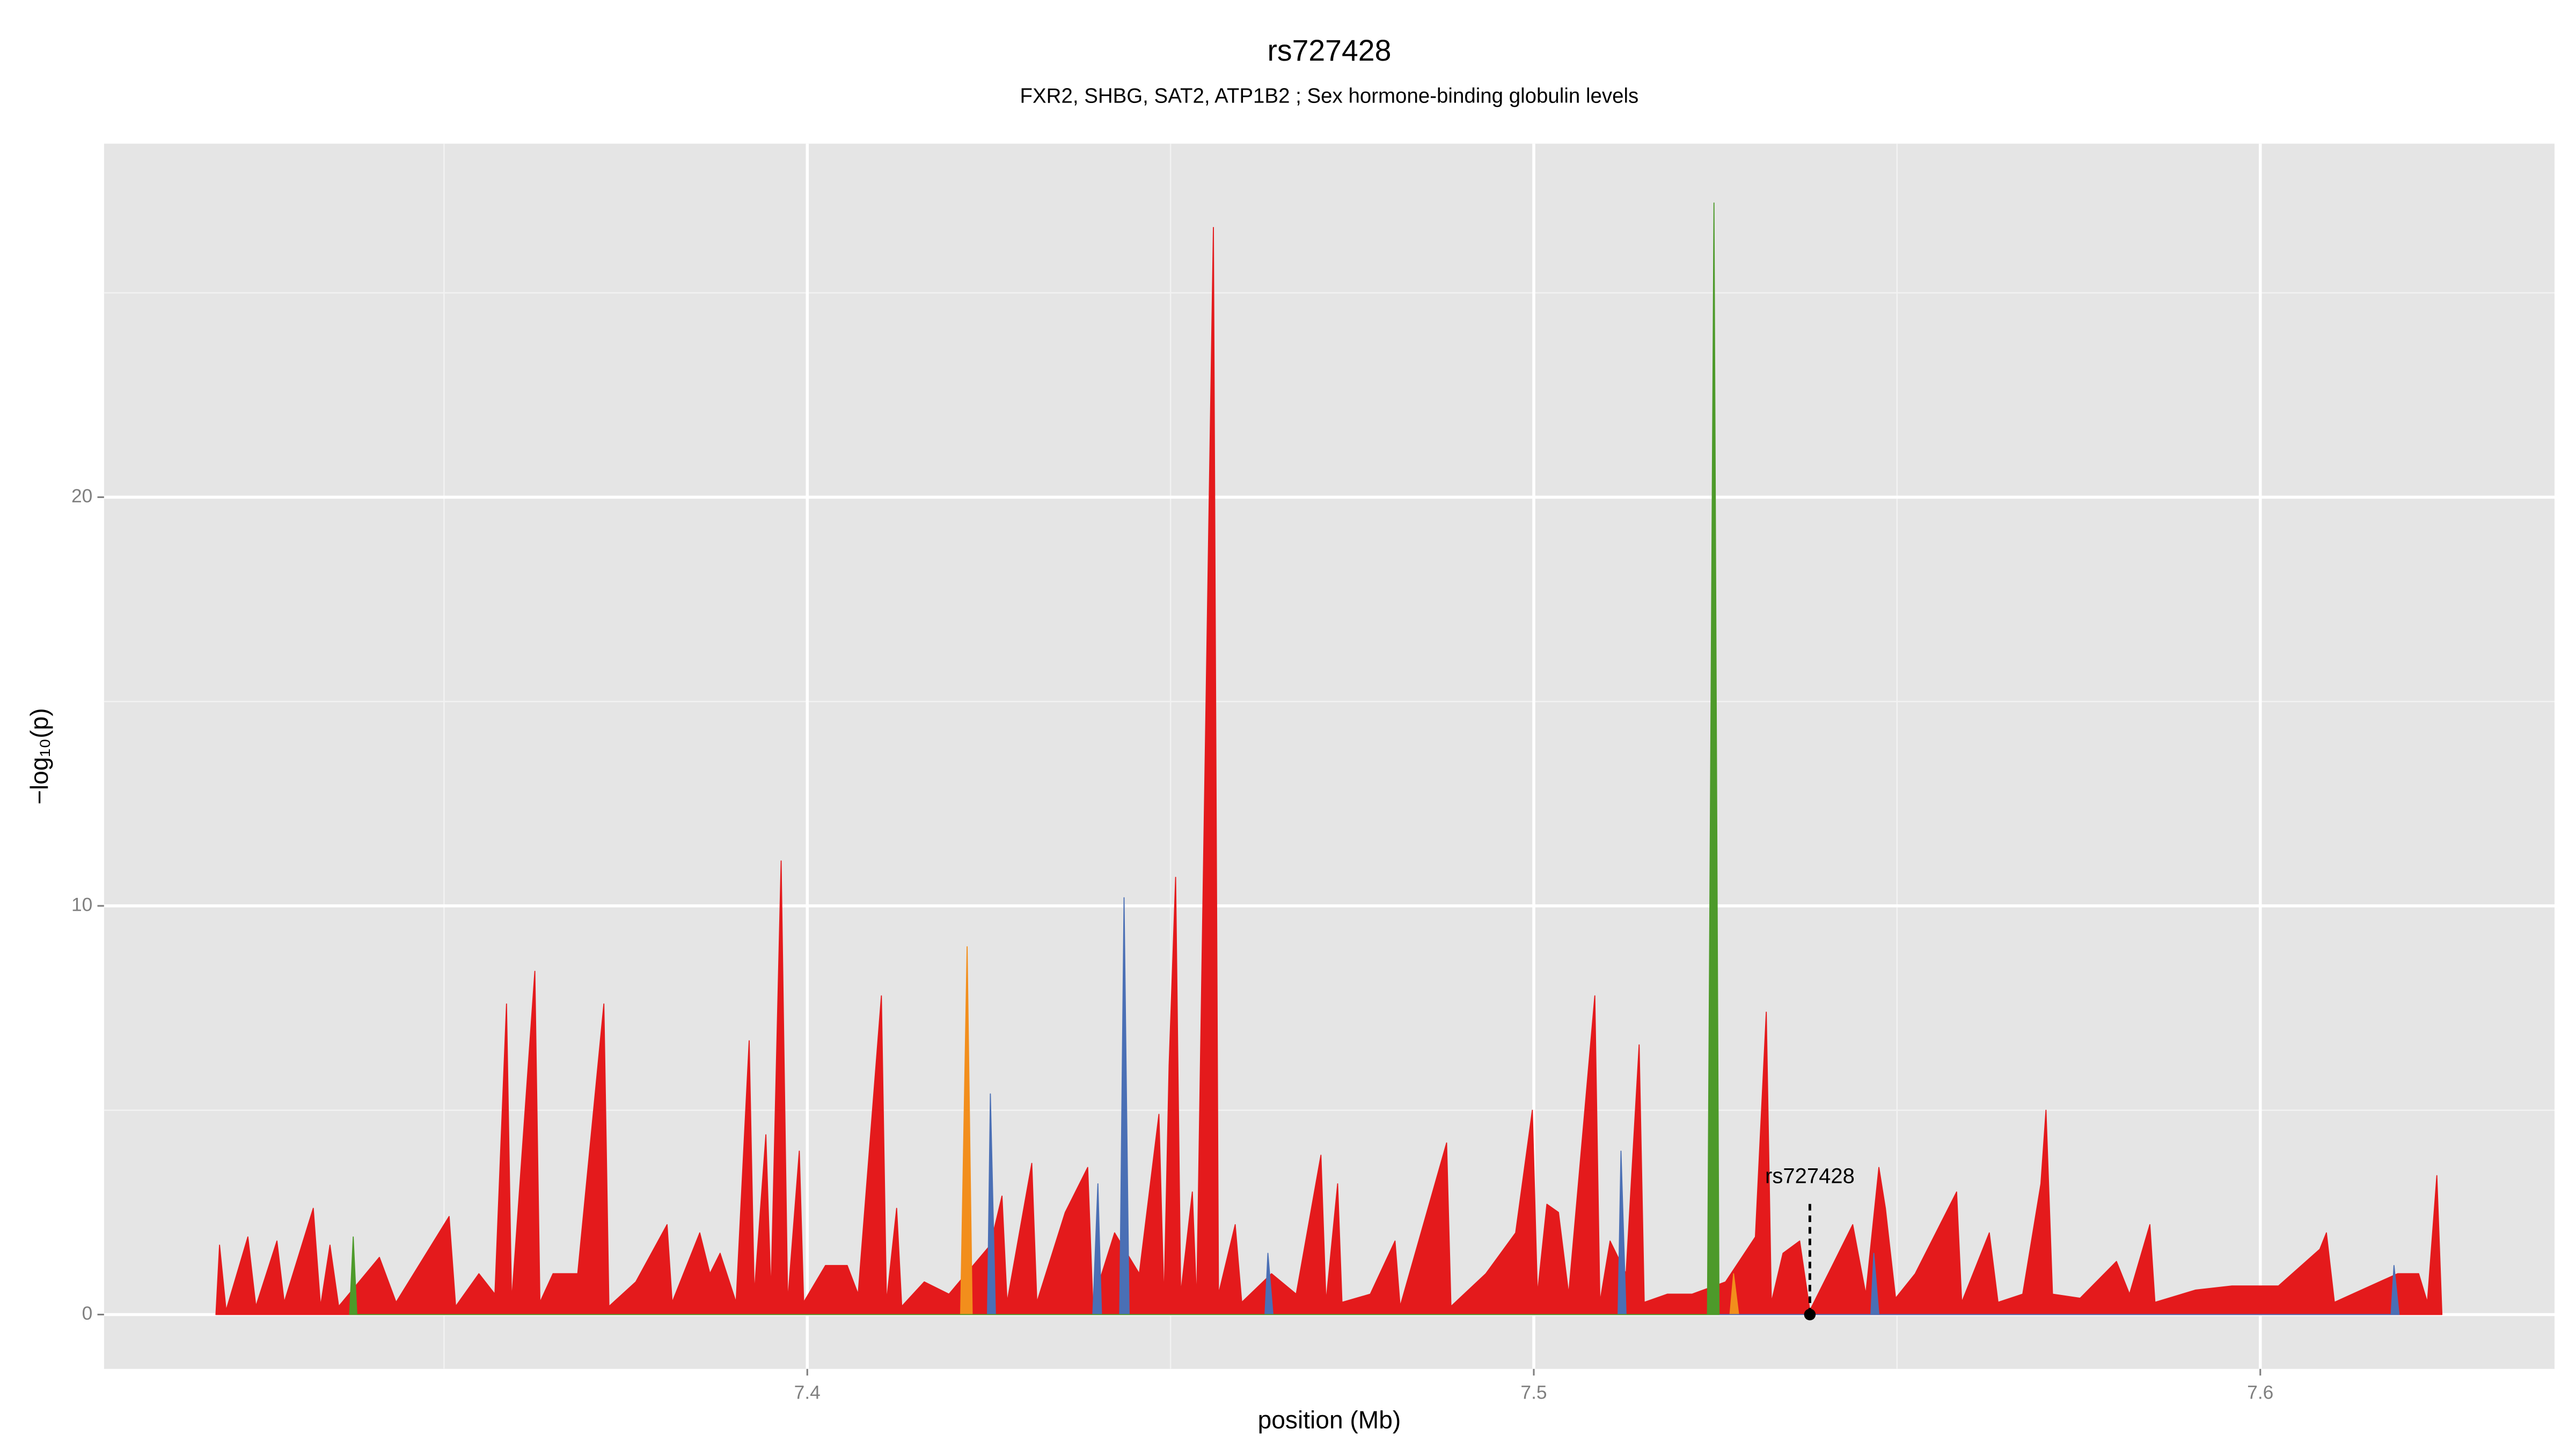 The width and height of the screenshot is (2576, 1449). I want to click on annotation-label: rs727428, so click(1810, 1176).